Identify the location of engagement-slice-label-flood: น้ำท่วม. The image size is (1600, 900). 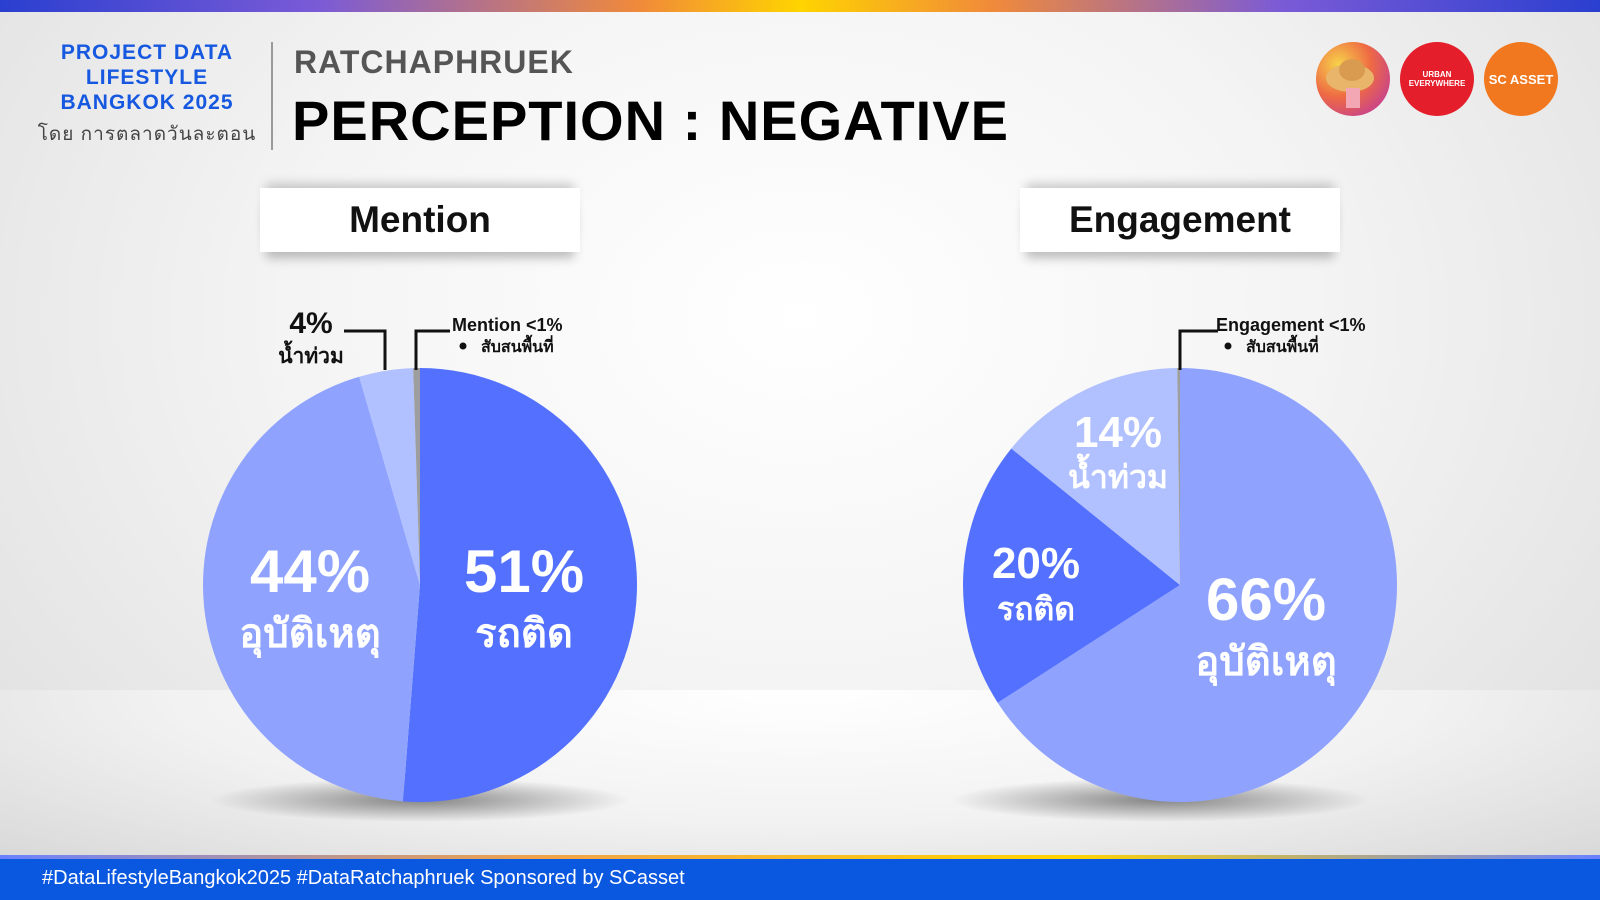
(1118, 474).